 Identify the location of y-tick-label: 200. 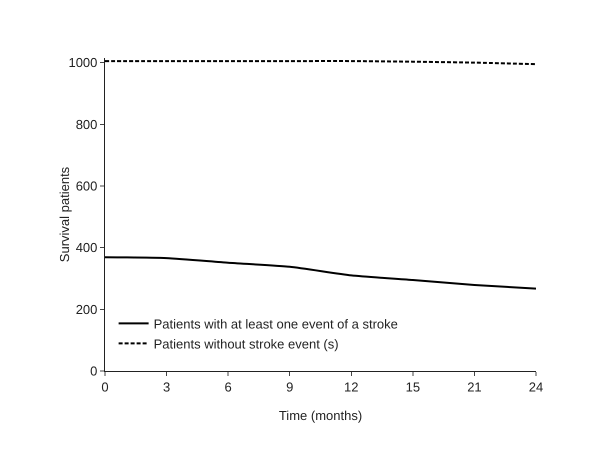
(87, 309).